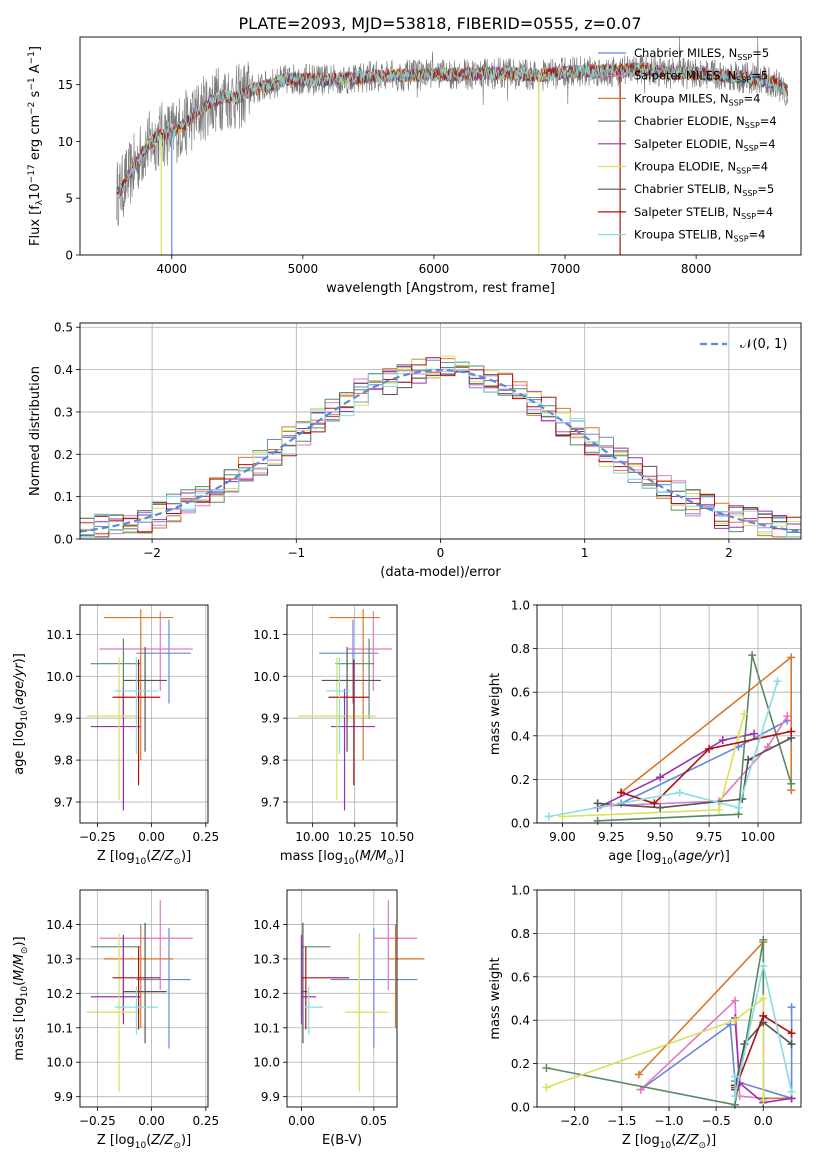 The height and width of the screenshot is (1170, 819). I want to click on y-tick-label: 10.0, so click(59, 1063).